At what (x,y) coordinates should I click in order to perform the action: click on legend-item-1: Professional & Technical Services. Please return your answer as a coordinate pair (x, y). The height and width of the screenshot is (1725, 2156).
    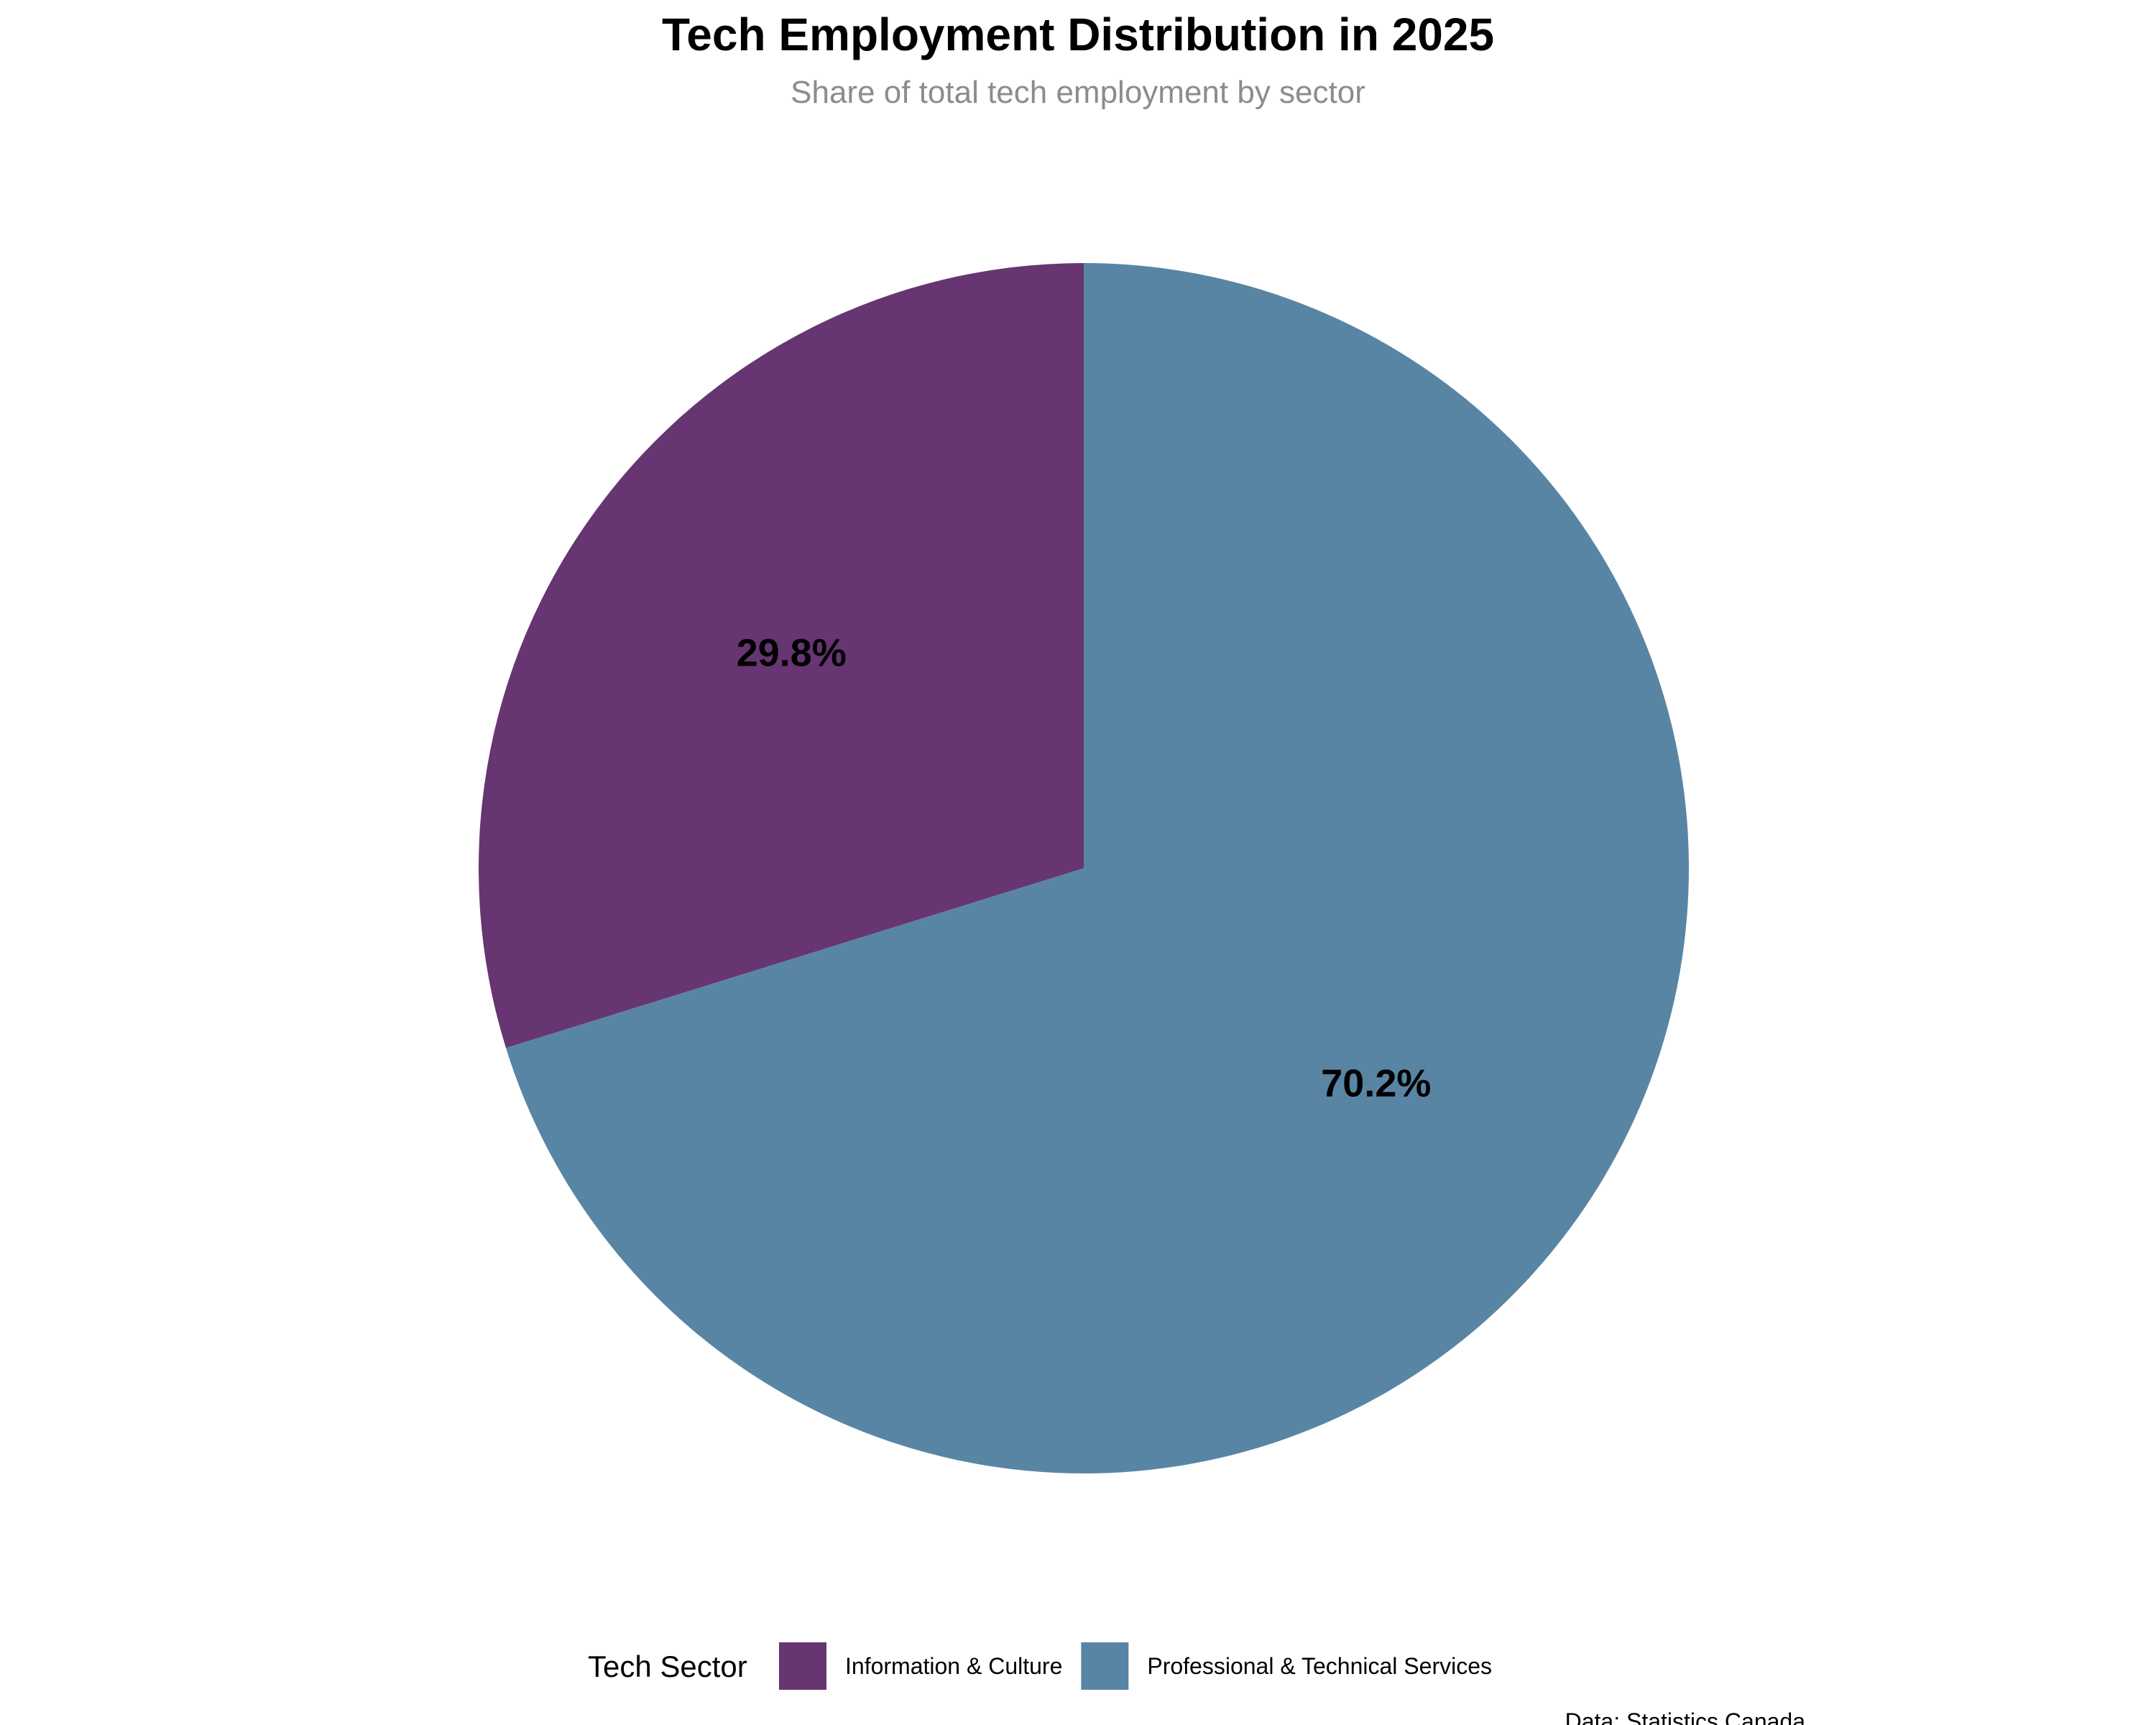
    Looking at the image, I should click on (1286, 1666).